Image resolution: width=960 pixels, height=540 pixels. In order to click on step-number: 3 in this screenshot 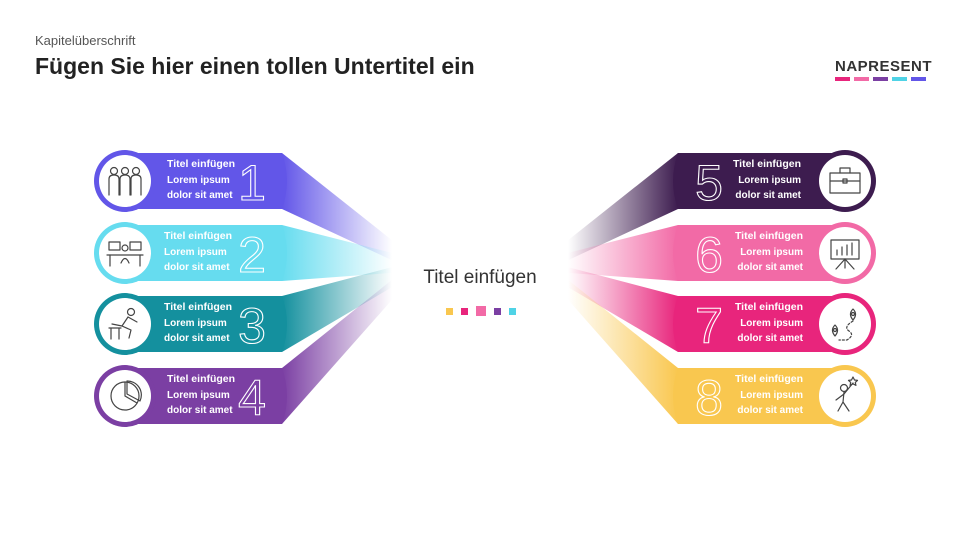, I will do `click(252, 326)`.